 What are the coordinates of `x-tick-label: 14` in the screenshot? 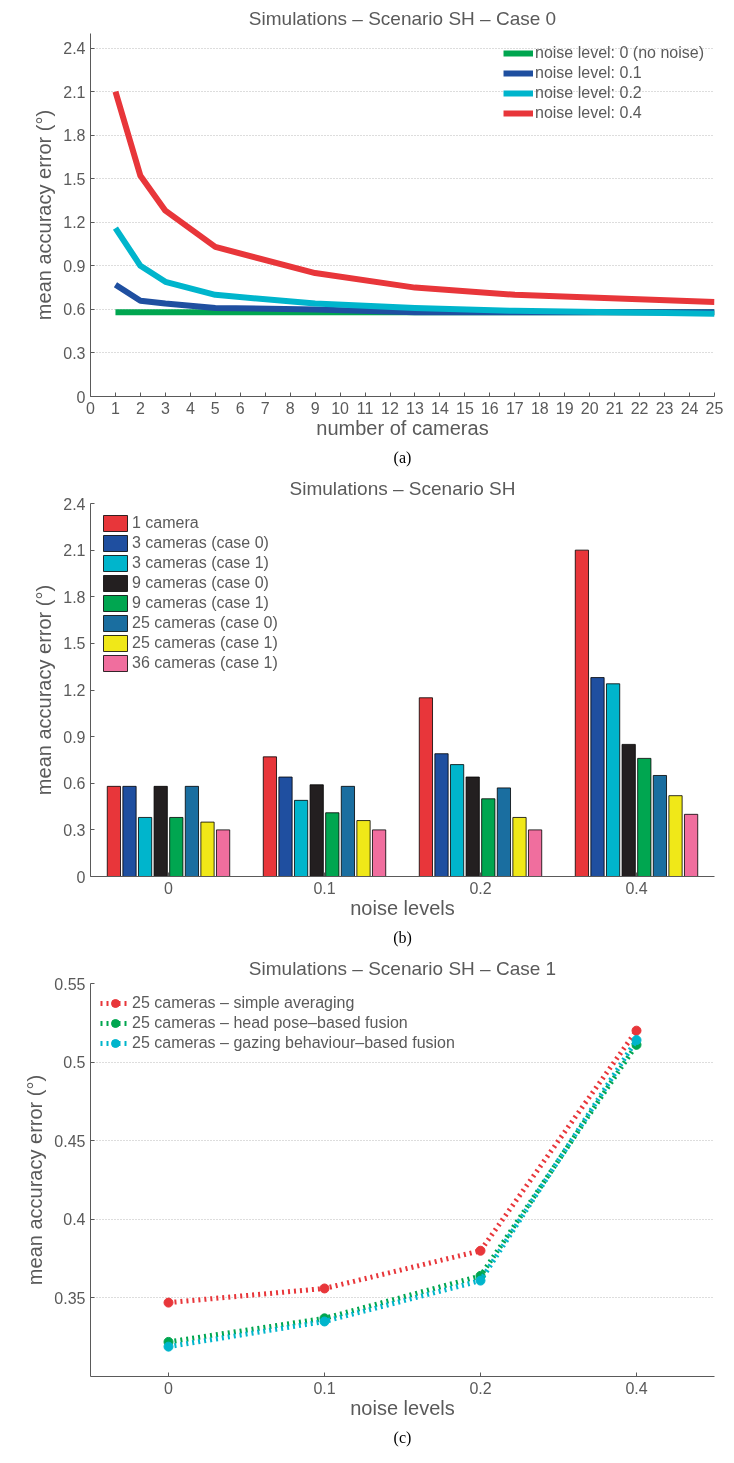 It's located at (440, 408).